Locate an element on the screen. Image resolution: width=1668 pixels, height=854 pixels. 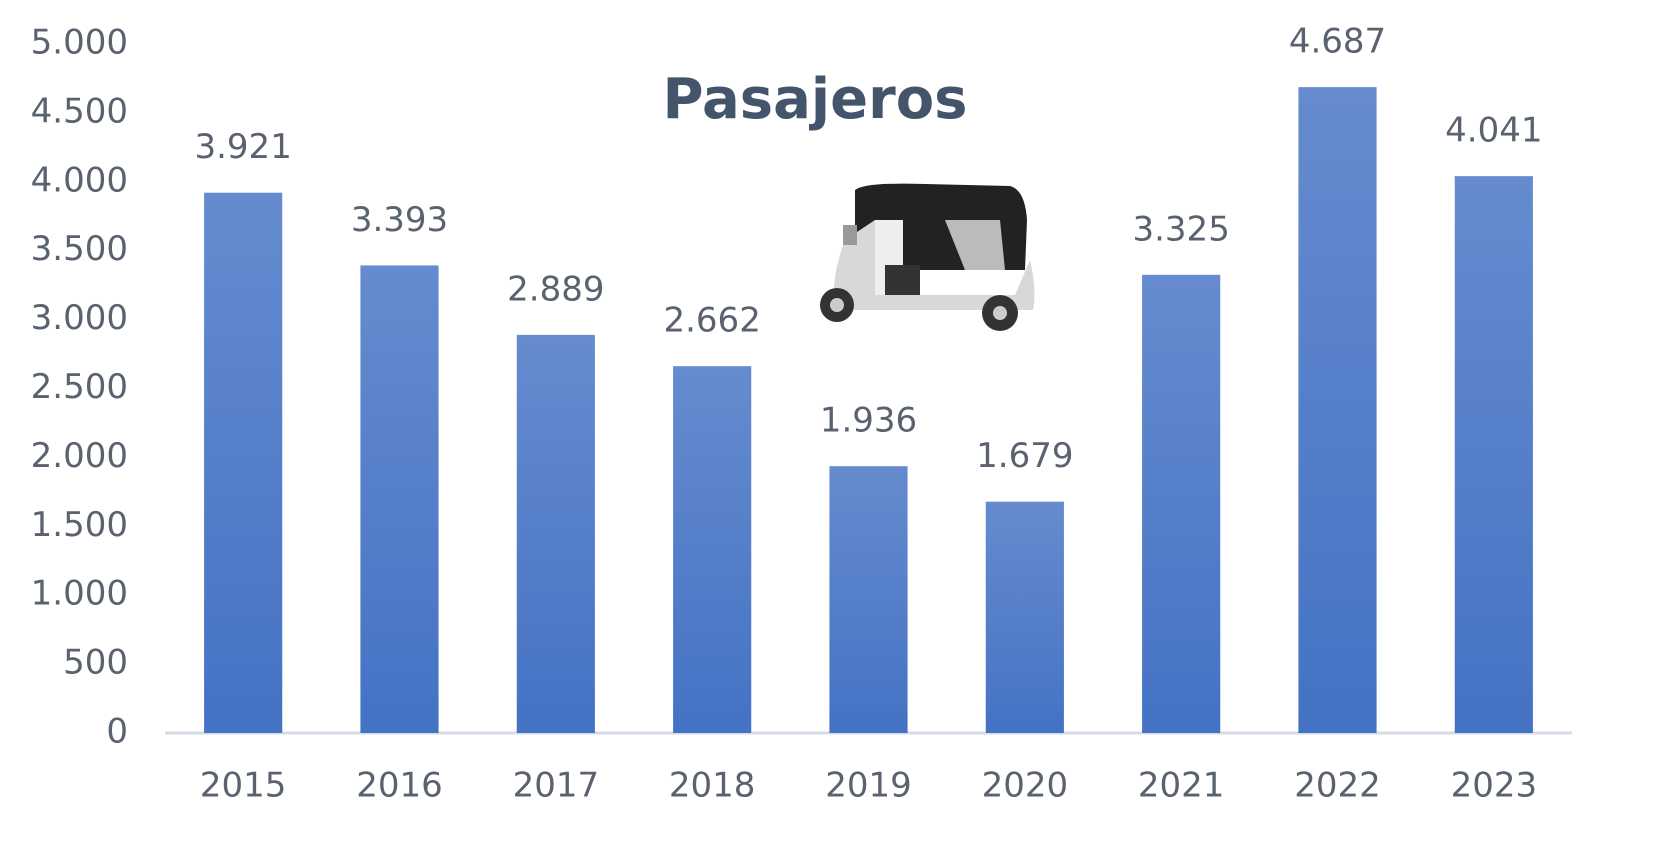
y-tick-label: 2.000 is located at coordinates (79, 456).